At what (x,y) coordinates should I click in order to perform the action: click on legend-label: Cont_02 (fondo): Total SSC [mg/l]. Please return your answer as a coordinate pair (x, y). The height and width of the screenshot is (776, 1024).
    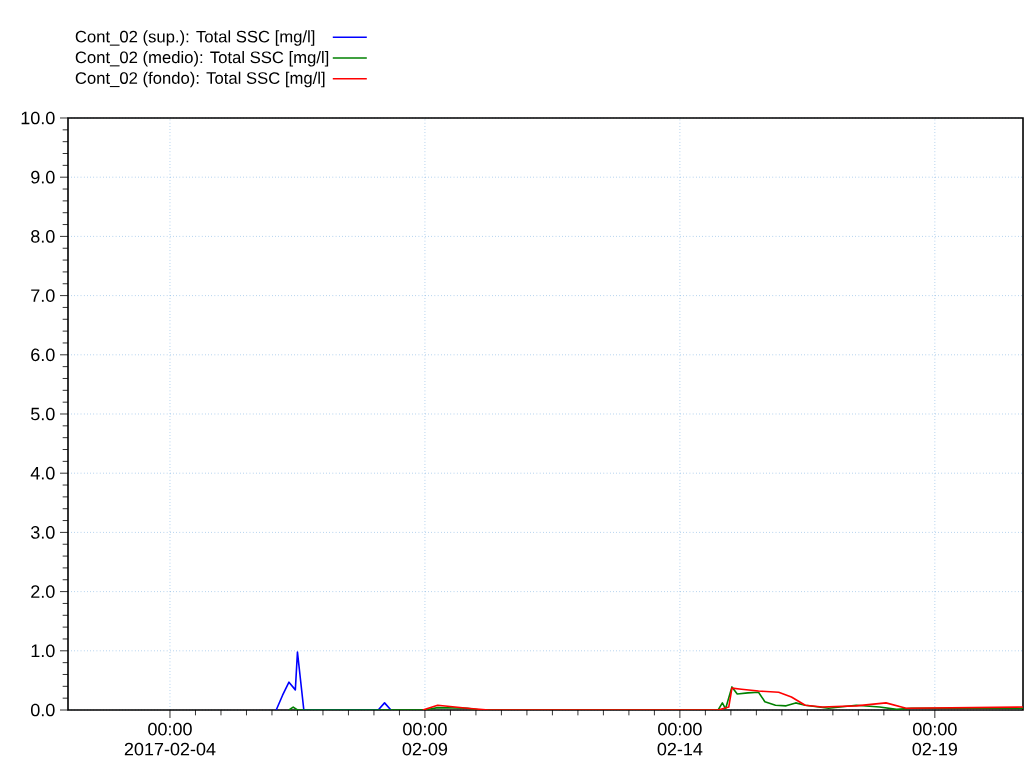
    Looking at the image, I should click on (200, 79).